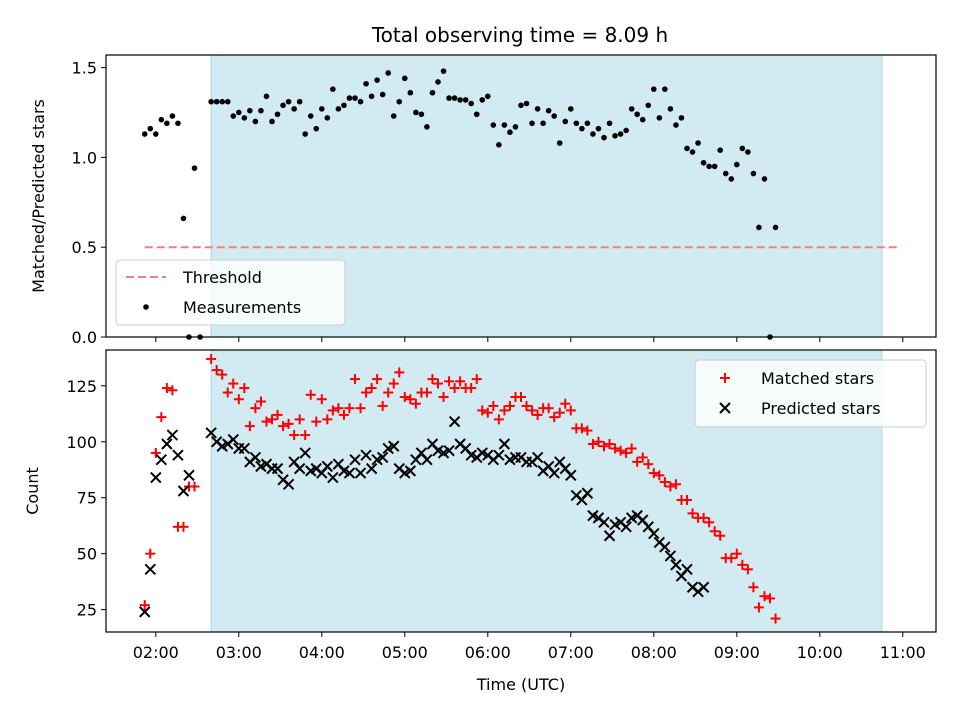 The height and width of the screenshot is (724, 960). Describe the element at coordinates (817, 378) in the screenshot. I see `legend-matched-label: Matched stars` at that location.